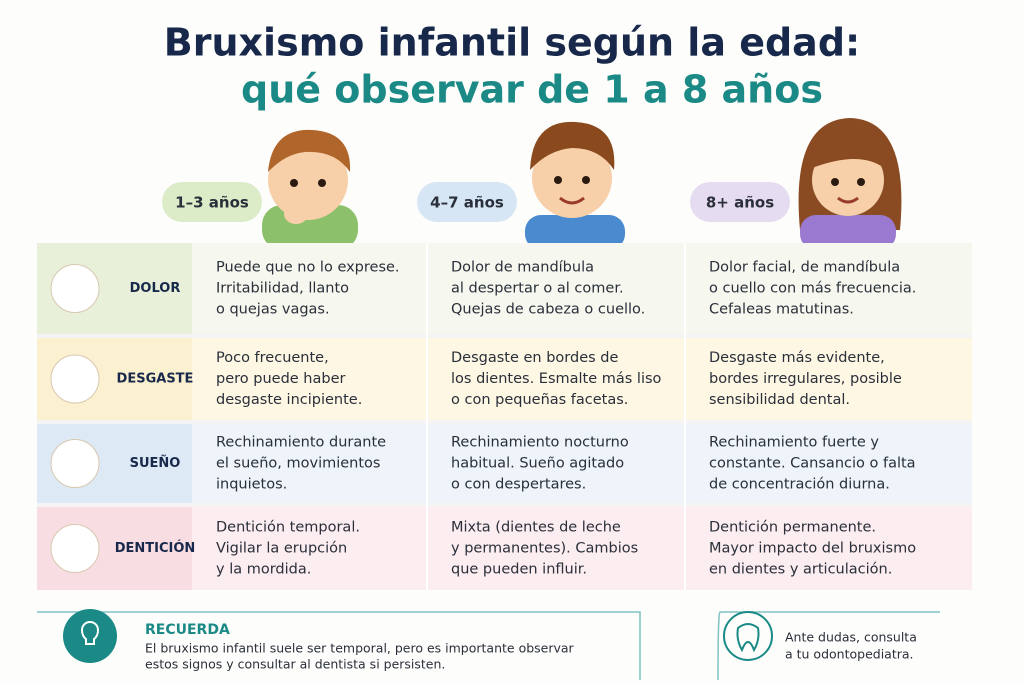 This screenshot has width=1024, height=683. What do you see at coordinates (812, 464) in the screenshot?
I see `cell-text: constante. Cansancio o falta` at bounding box center [812, 464].